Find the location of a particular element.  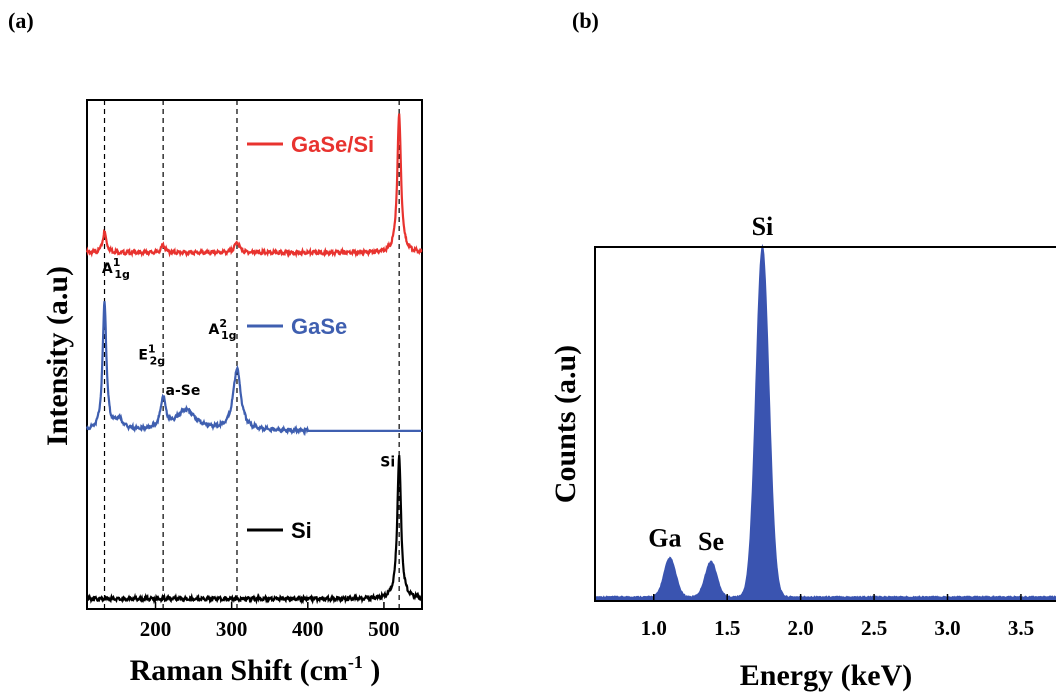

raman-x-tick-label-2: 400 is located at coordinates (308, 629).